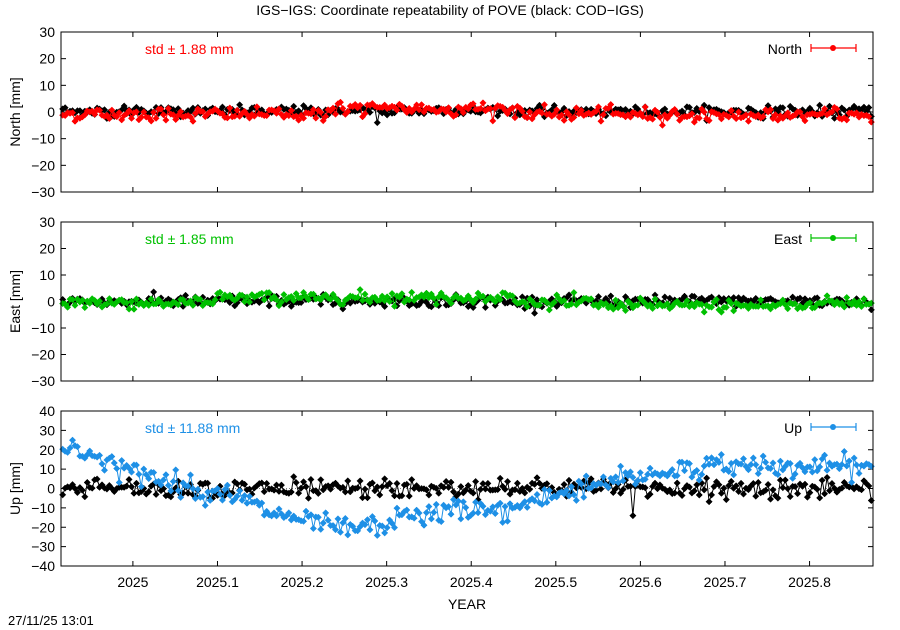 The image size is (900, 630). I want to click on north-ytick-label: 0, so click(51, 112).